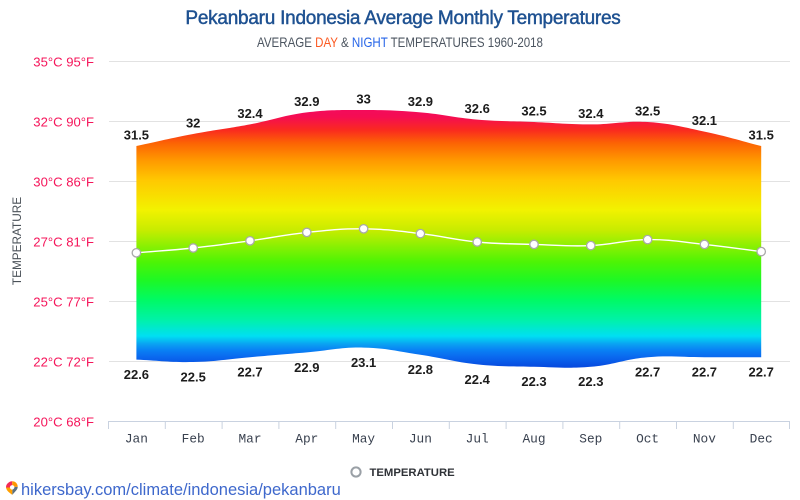 The width and height of the screenshot is (800, 500). Describe the element at coordinates (63, 302) in the screenshot. I see `svg-text: 25°C 77°F` at that location.